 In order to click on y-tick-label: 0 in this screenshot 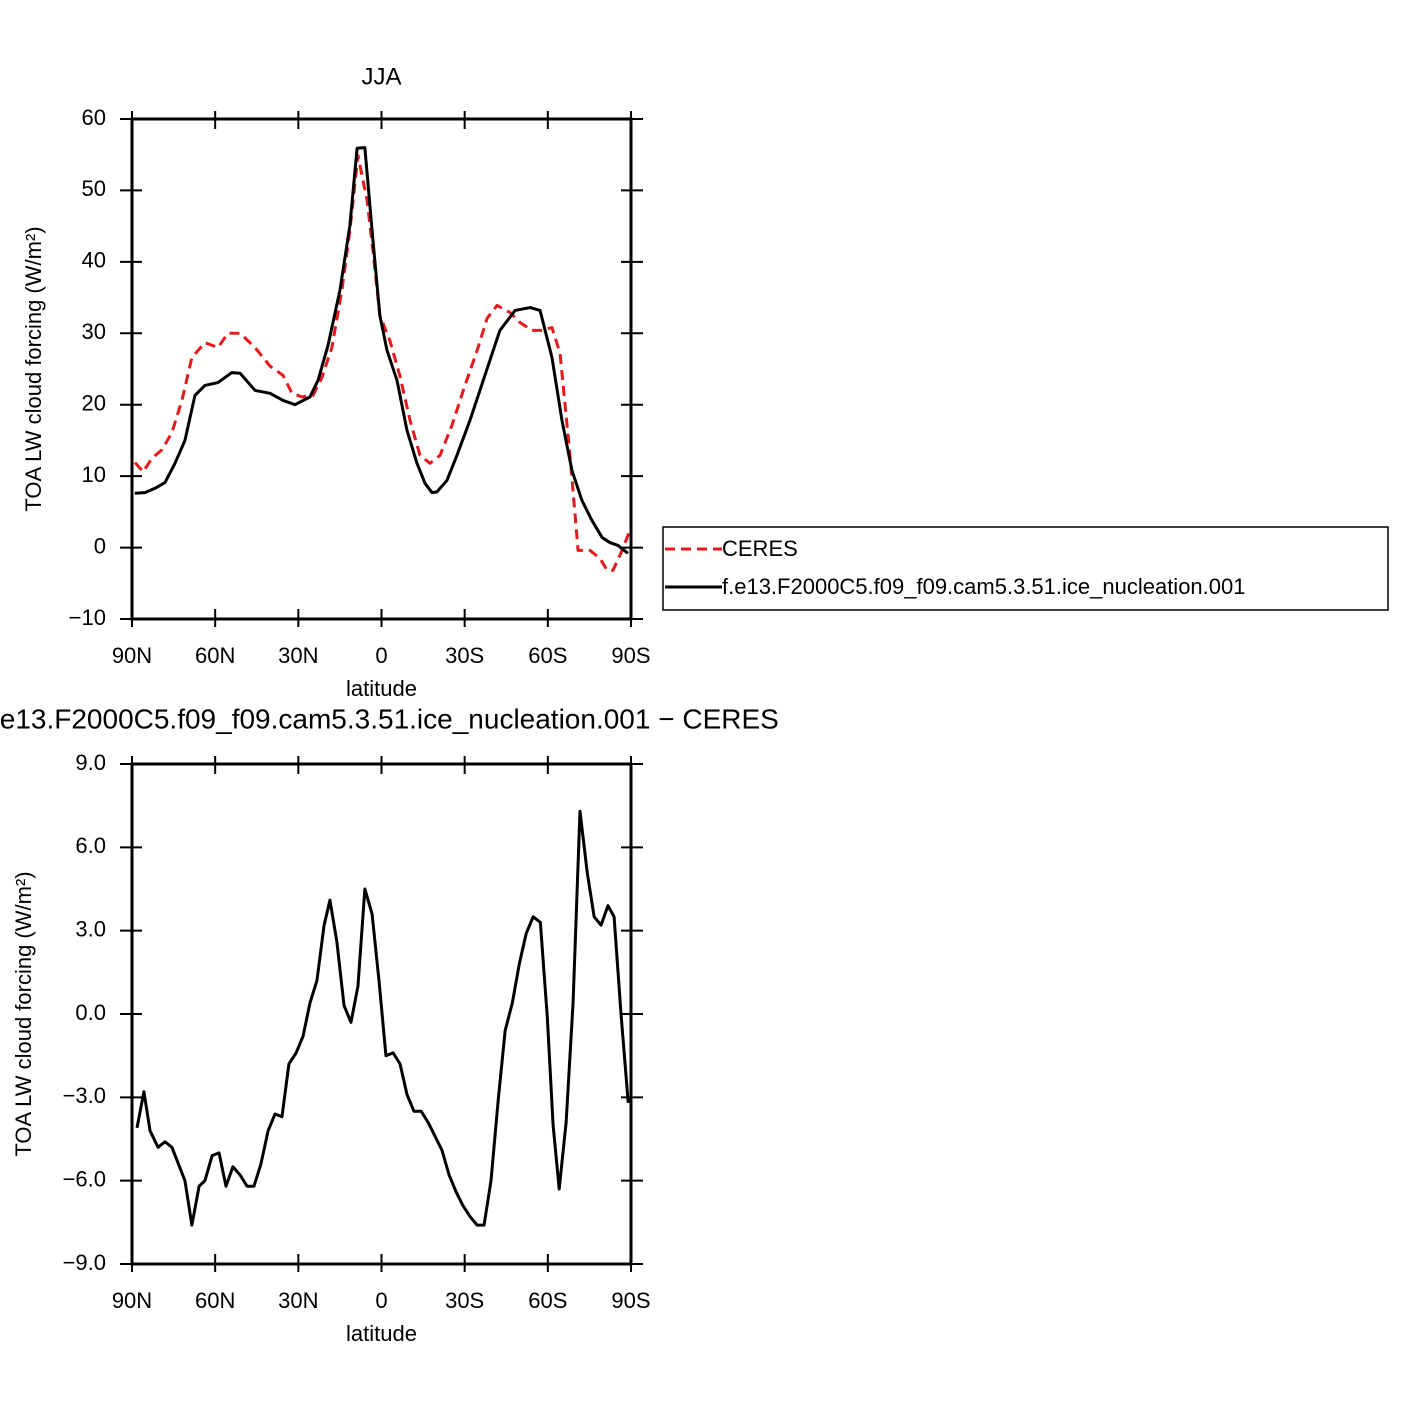, I will do `click(100, 545)`.